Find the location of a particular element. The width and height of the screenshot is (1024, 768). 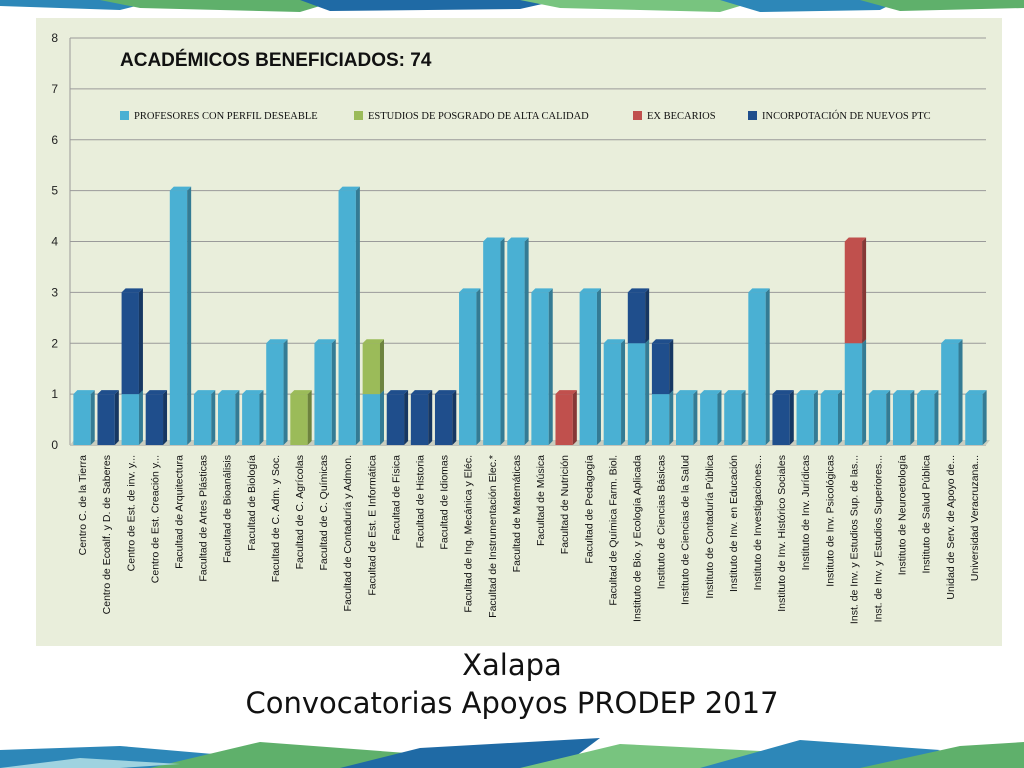

slide-title-line-1: Xalapa is located at coordinates (512, 665).